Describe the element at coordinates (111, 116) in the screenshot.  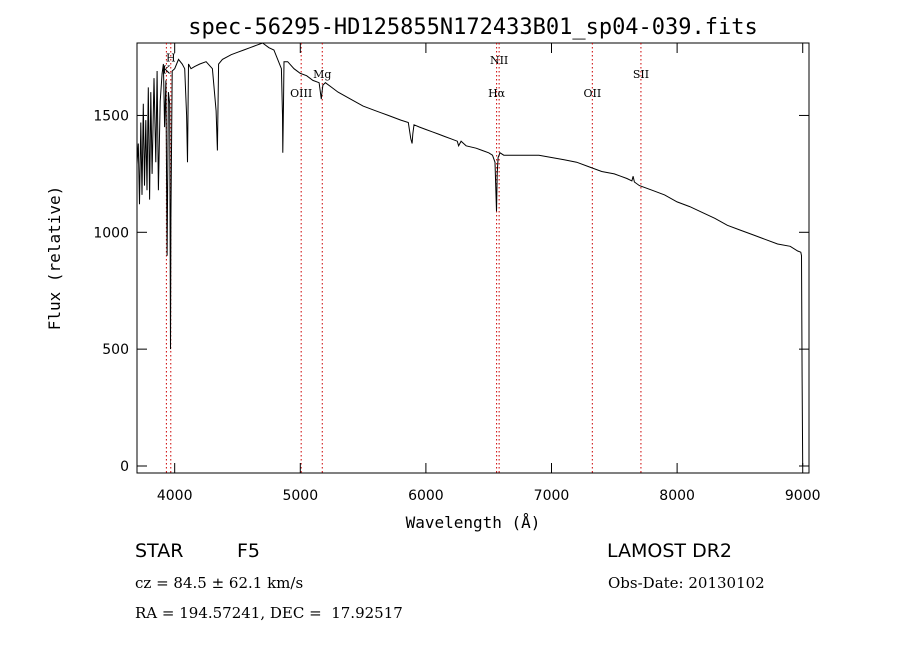
I see `y-tick-label: 1500` at that location.